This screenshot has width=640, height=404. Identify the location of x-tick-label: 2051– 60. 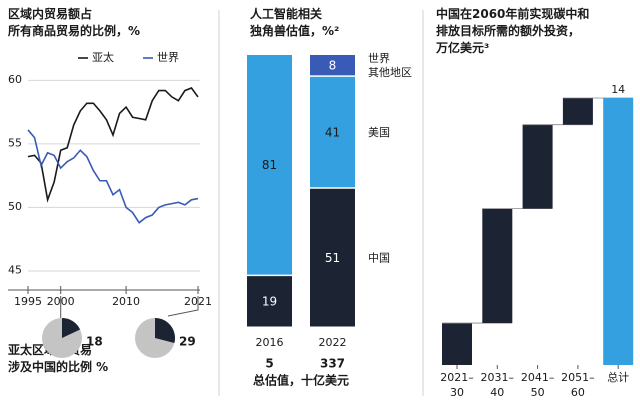
(578, 385).